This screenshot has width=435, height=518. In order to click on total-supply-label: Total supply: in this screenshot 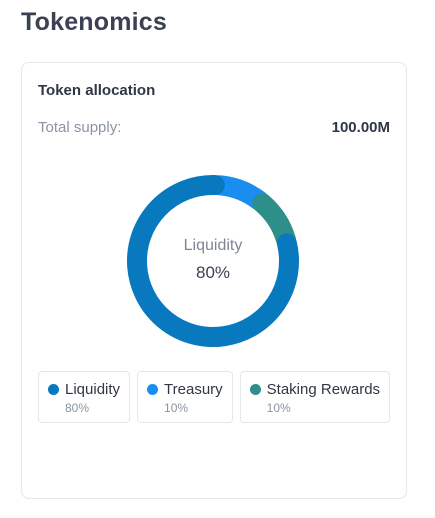, I will do `click(80, 127)`.